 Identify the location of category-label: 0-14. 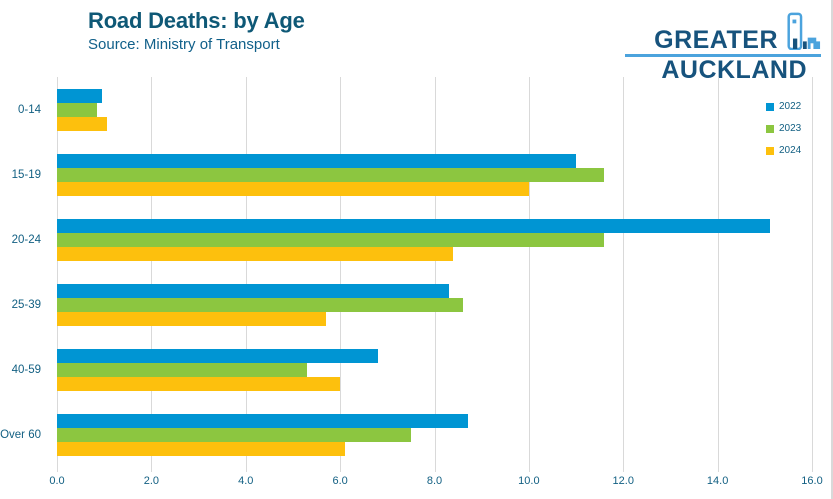
(29, 109).